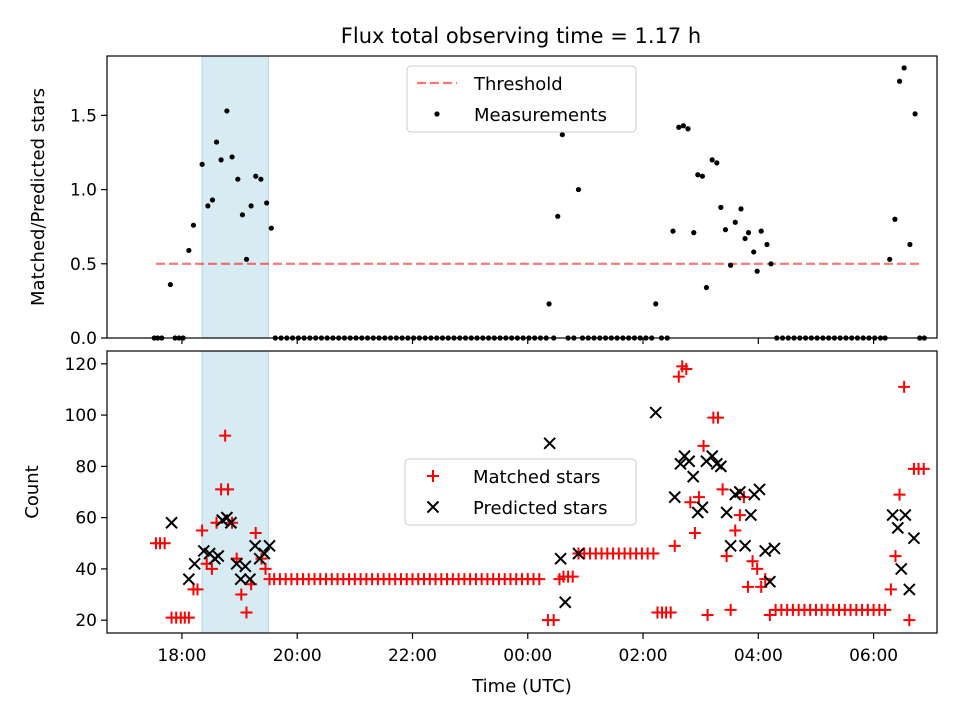  I want to click on bottom-x-ticks: 18:00 20:00 22:00 00:00 02:00 04:00 06:00, so click(527, 649).